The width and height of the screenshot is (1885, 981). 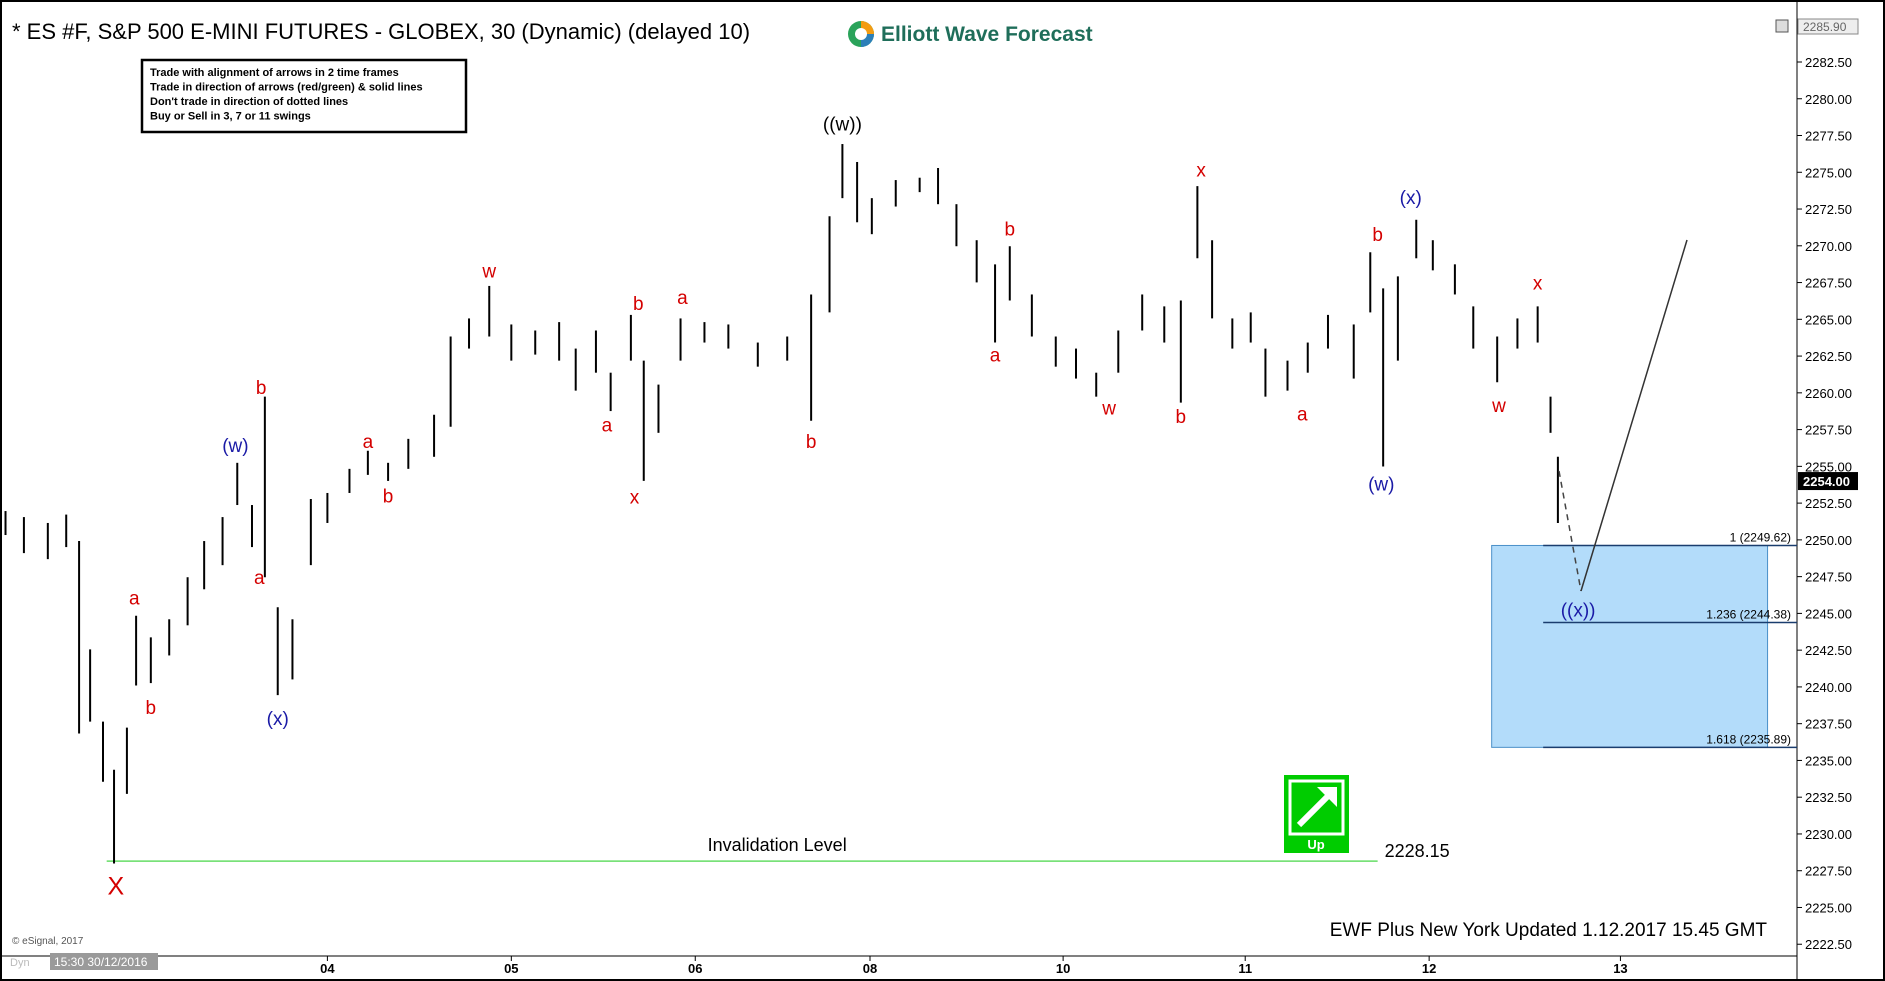 What do you see at coordinates (1828, 246) in the screenshot?
I see `y-tick-label: 2270.00` at bounding box center [1828, 246].